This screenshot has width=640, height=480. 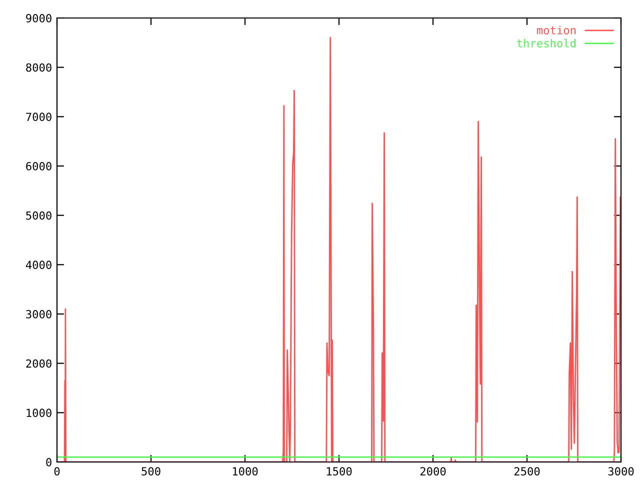 What do you see at coordinates (556, 30) in the screenshot?
I see `legend-label: motion` at bounding box center [556, 30].